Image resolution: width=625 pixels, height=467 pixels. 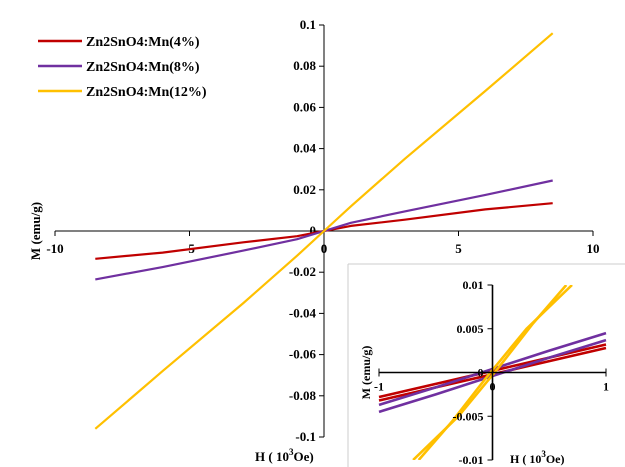 I want to click on y-tick-label: 0.08, so click(x=304, y=65).